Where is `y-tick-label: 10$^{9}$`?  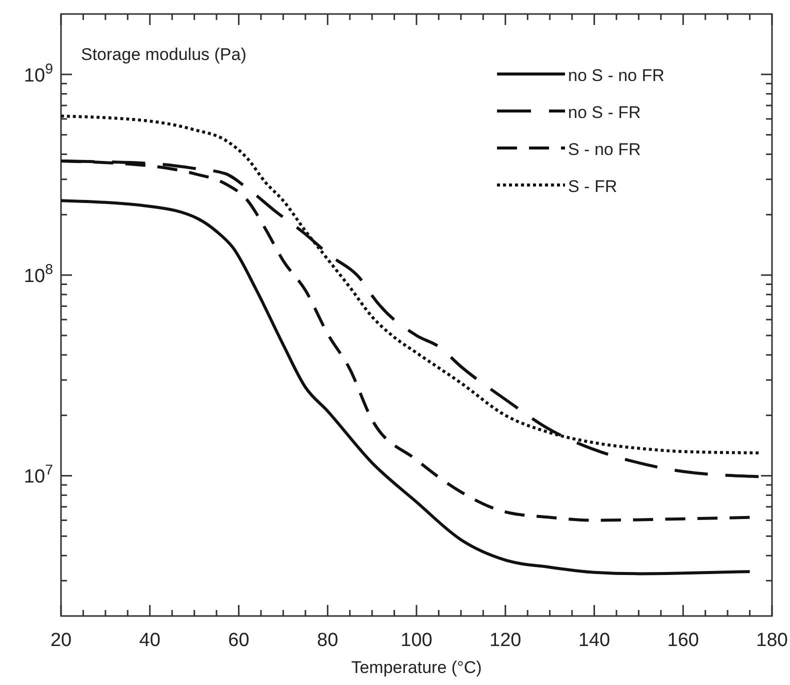
y-tick-label: 10$^{9}$ is located at coordinates (39, 73).